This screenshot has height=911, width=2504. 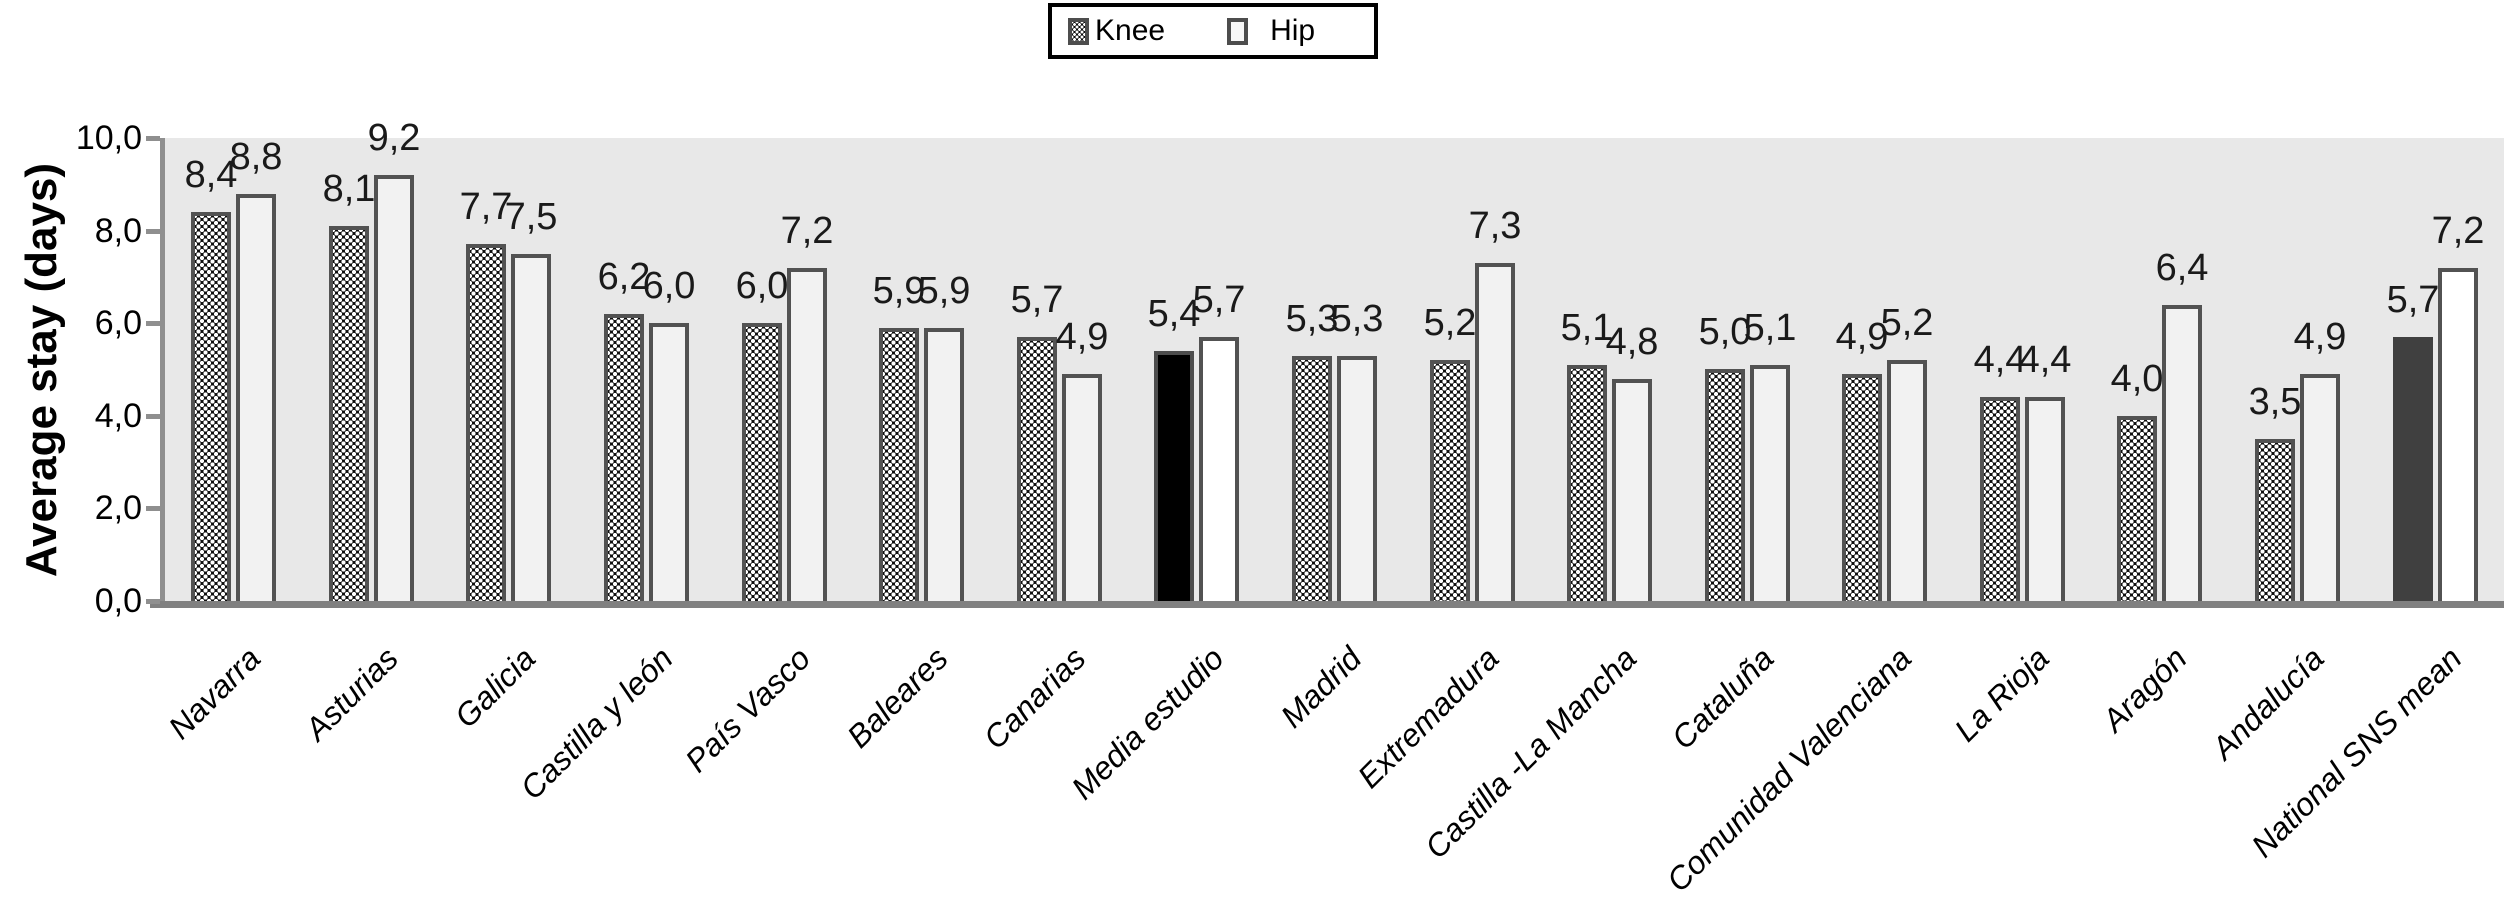 I want to click on value-label-knee-castilla-y-leon: 6,2, so click(x=624, y=277).